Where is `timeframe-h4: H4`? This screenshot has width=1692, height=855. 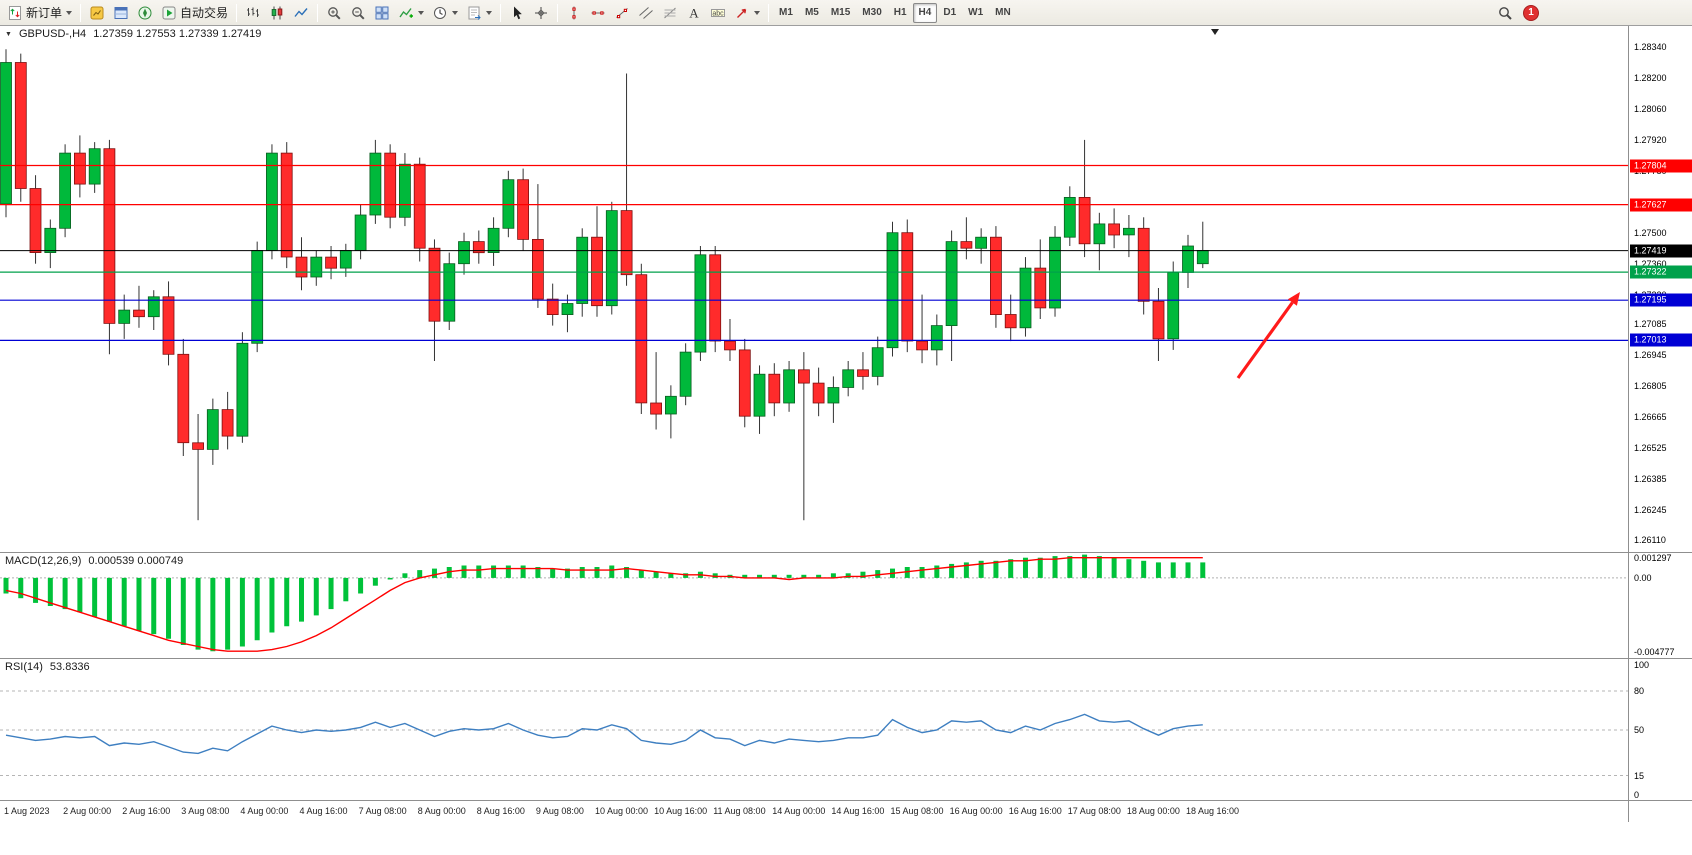 timeframe-h4: H4 is located at coordinates (925, 12).